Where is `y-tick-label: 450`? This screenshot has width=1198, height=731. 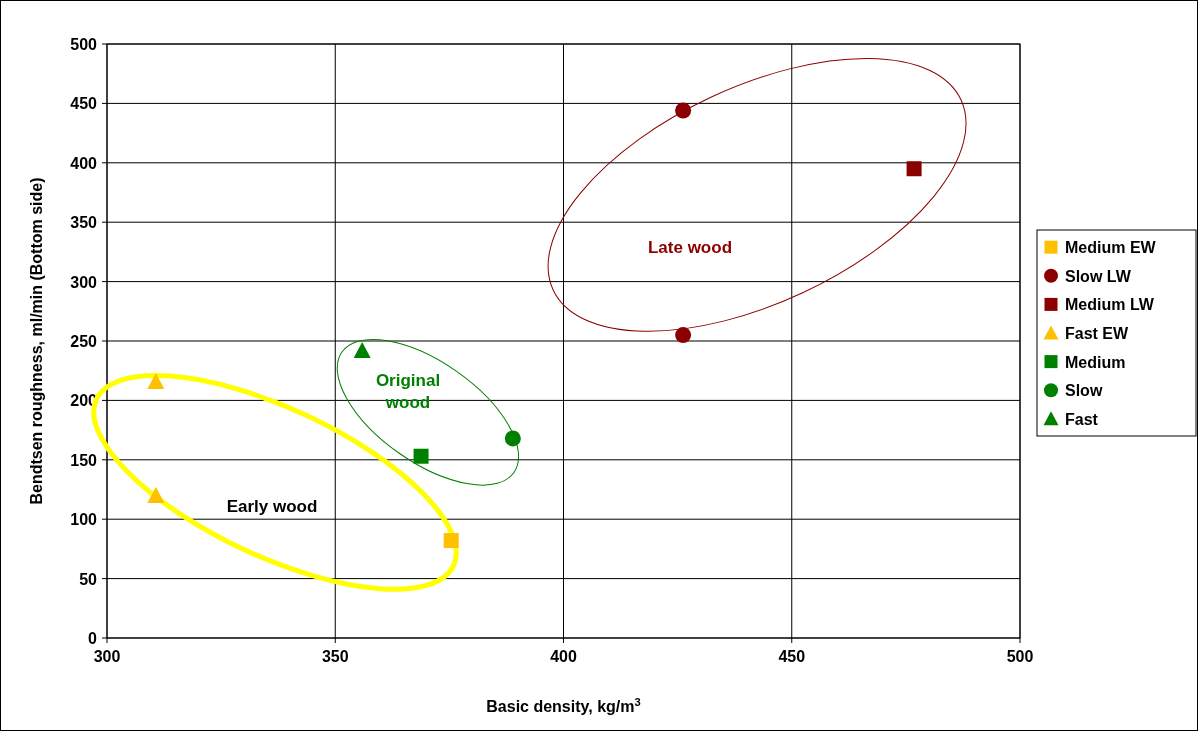 y-tick-label: 450 is located at coordinates (84, 104).